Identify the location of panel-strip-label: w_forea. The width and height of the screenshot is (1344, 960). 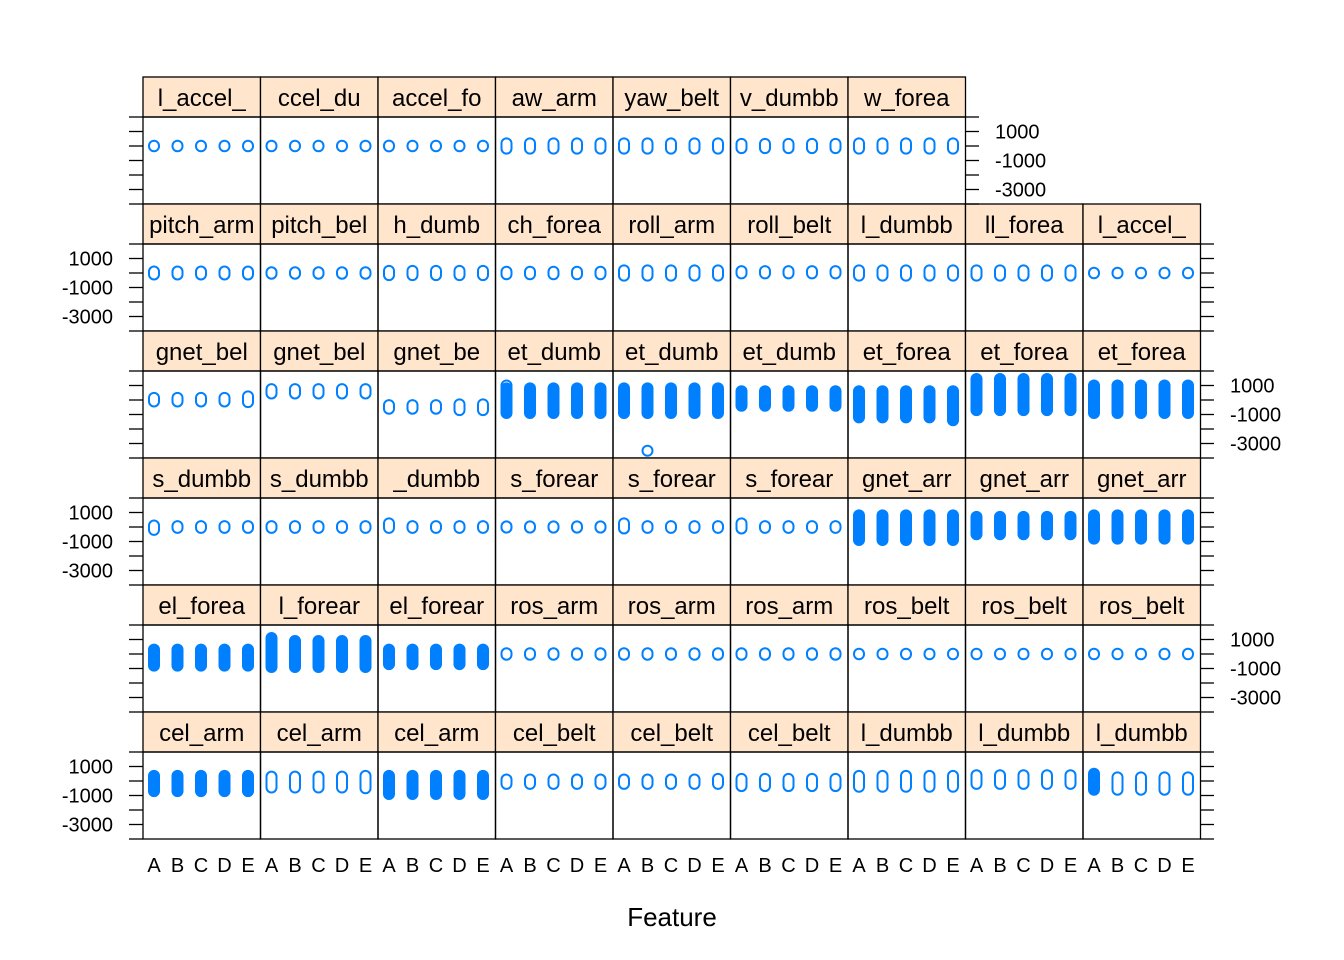
(906, 98).